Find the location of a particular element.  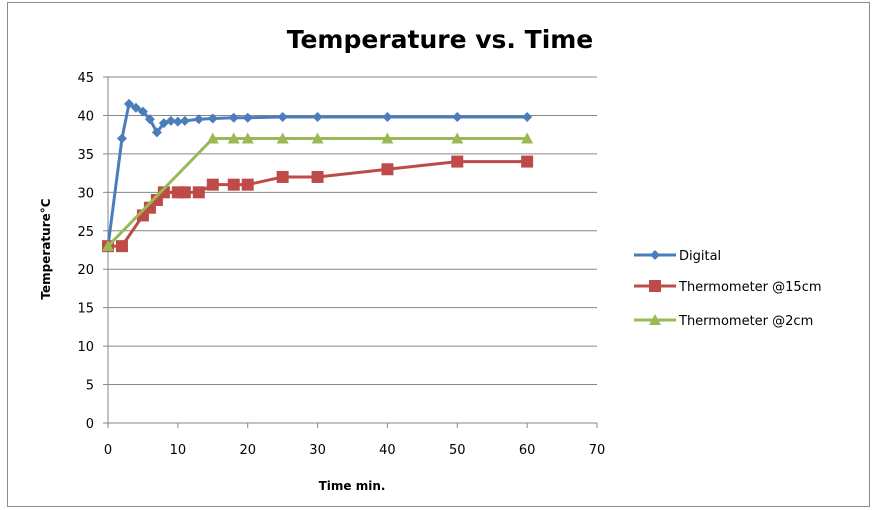

x-tick-label-2: 20 is located at coordinates (247, 450).